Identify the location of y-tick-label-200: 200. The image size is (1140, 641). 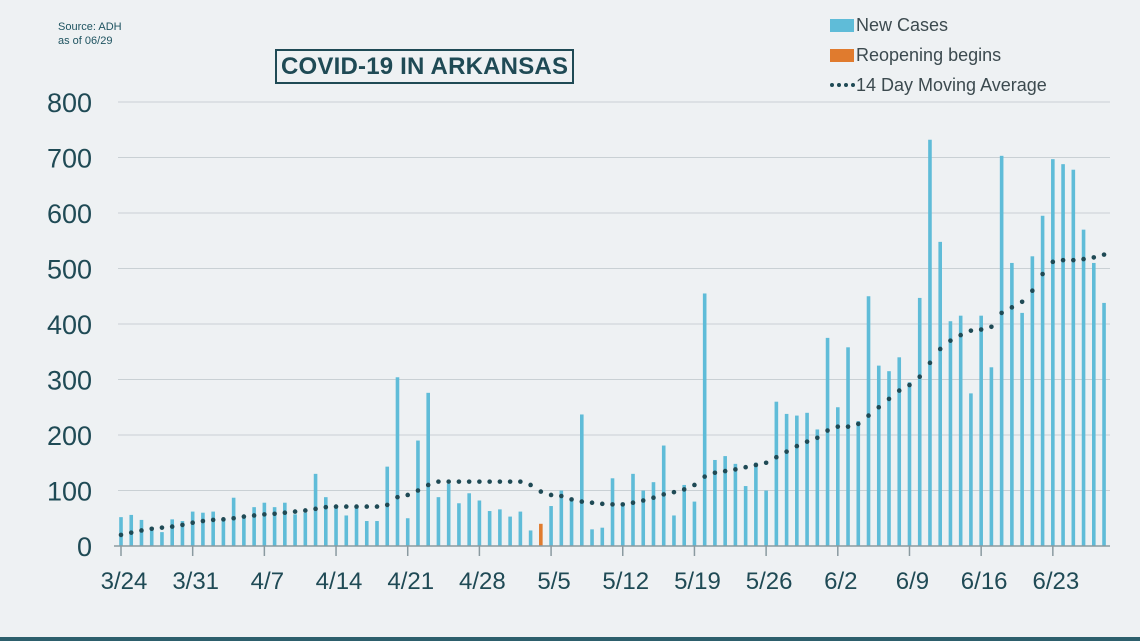
(69, 436).